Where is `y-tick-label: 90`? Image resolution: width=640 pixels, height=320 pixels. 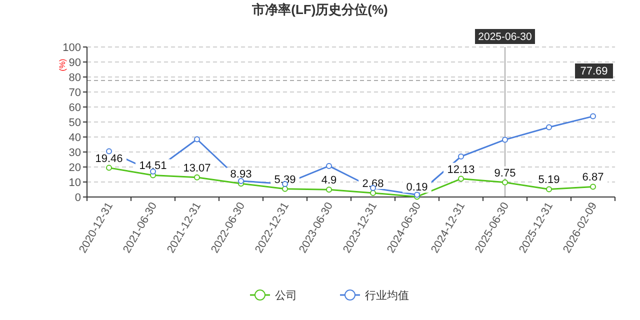
y-tick-label: 90 is located at coordinates (74, 63).